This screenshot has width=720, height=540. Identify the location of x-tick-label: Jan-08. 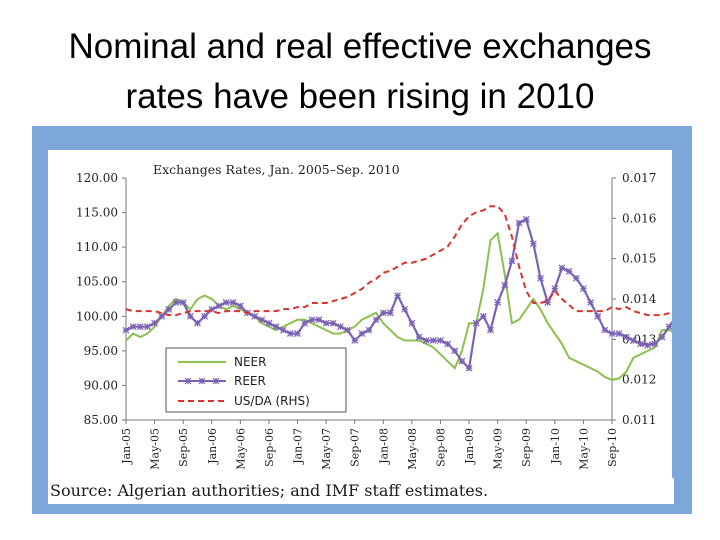
(383, 446).